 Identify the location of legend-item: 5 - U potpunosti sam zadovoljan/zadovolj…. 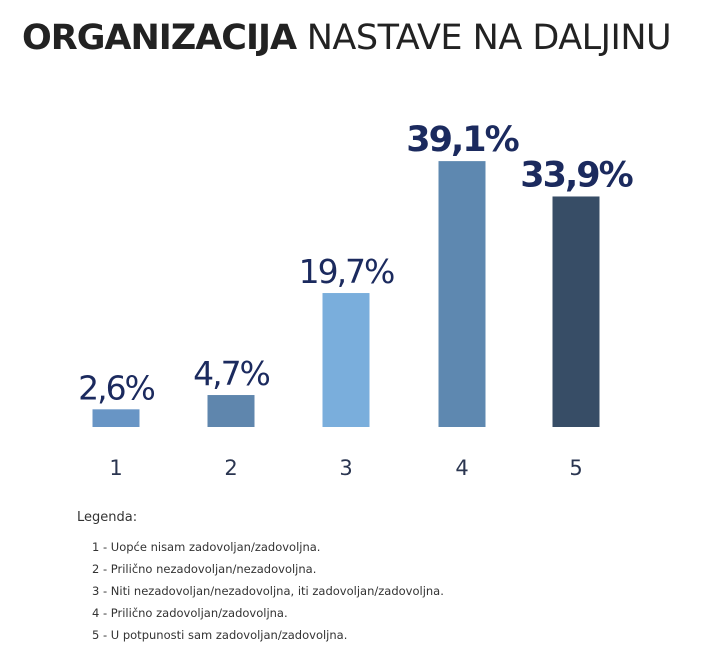
(220, 635).